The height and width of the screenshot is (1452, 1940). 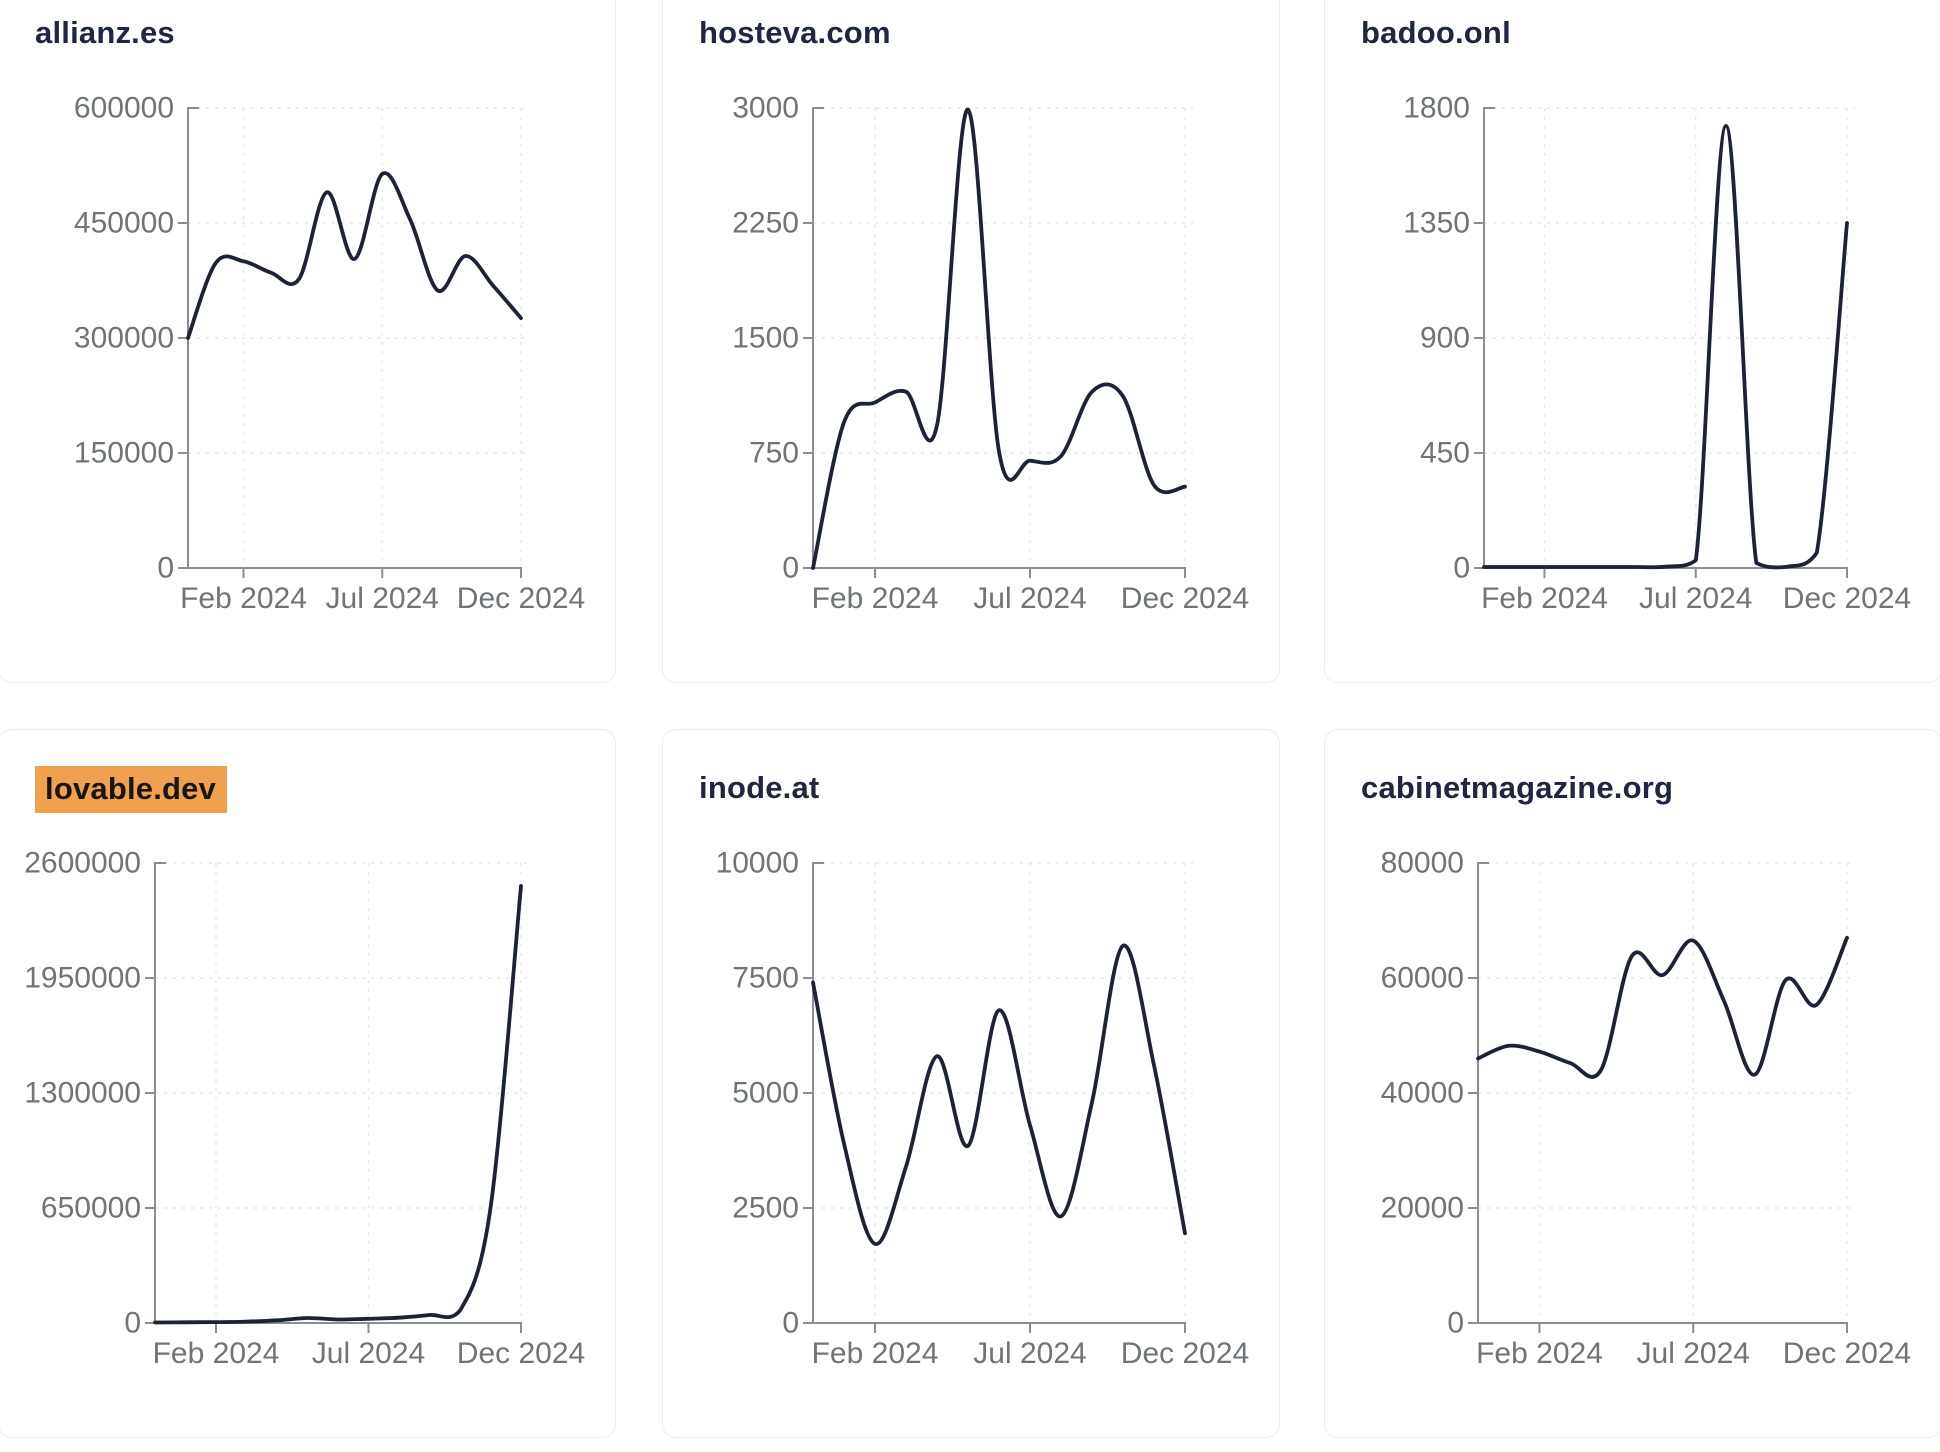 I want to click on y-tick-label: 5000, so click(x=765, y=1093).